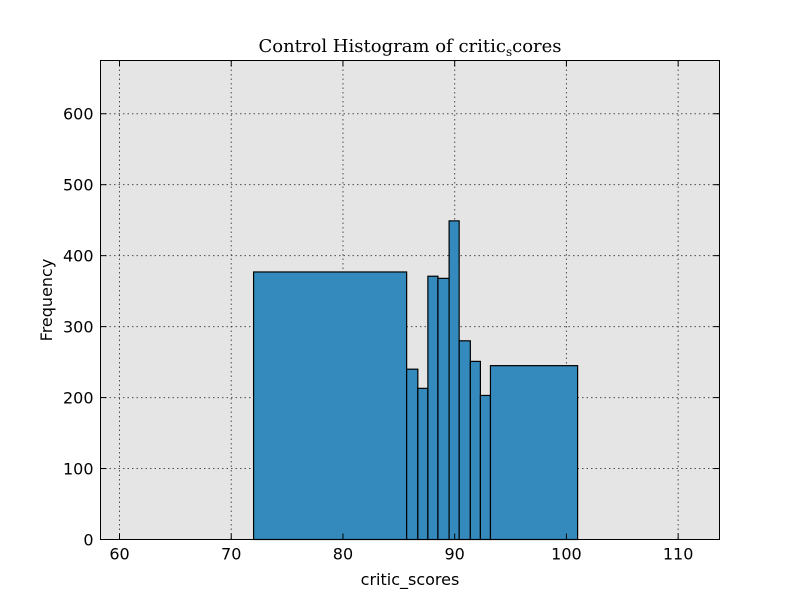 The height and width of the screenshot is (605, 800). What do you see at coordinates (509, 52) in the screenshot?
I see `chart-title-subscript: s` at bounding box center [509, 52].